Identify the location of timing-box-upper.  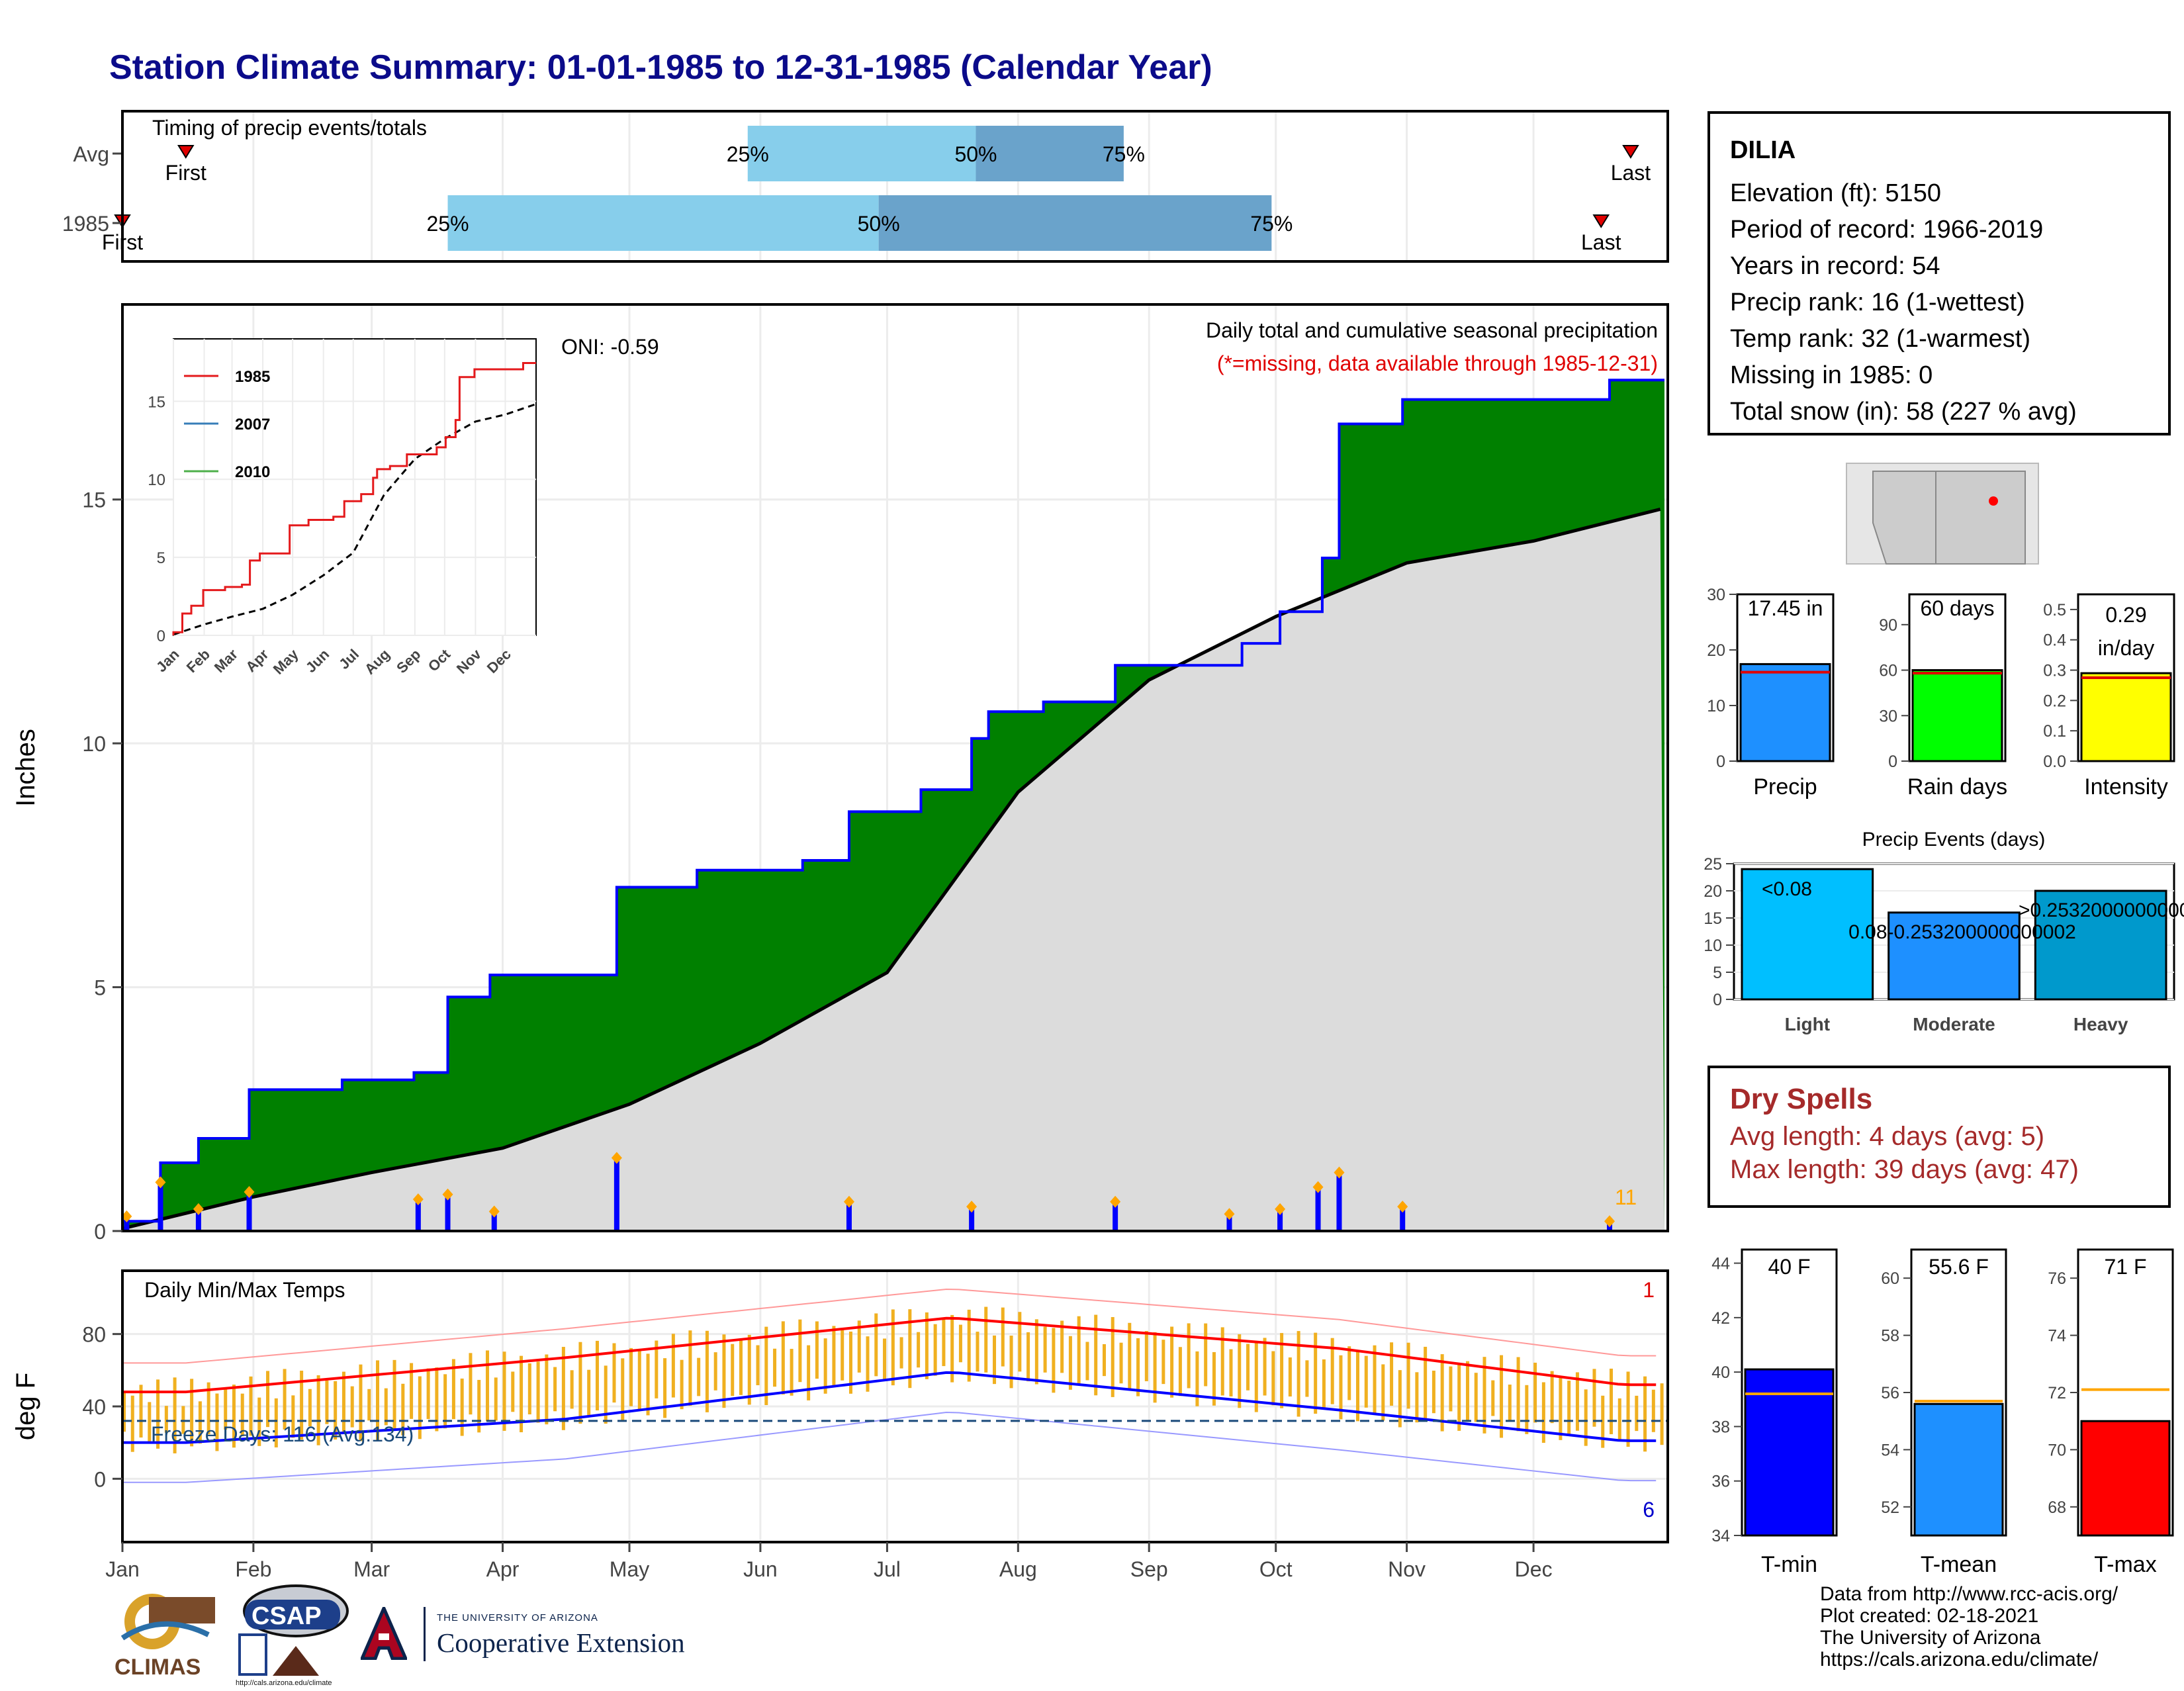
(1075, 223).